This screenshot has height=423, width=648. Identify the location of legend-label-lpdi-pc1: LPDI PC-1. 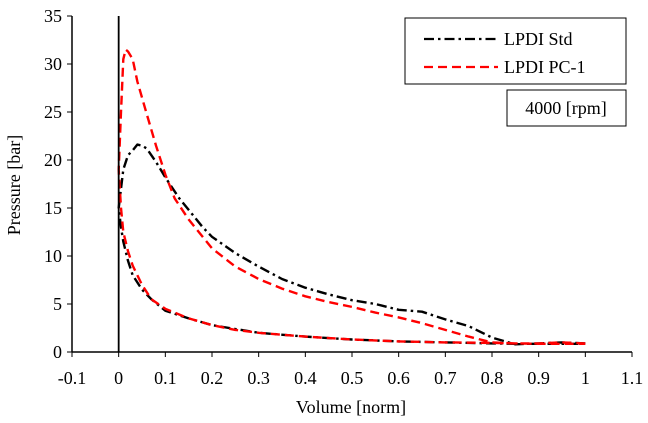
(545, 67).